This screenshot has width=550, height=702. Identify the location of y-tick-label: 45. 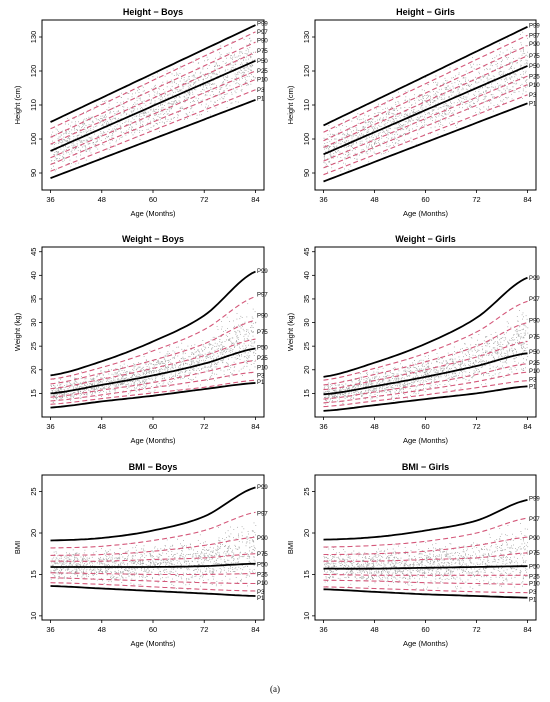
(33, 252).